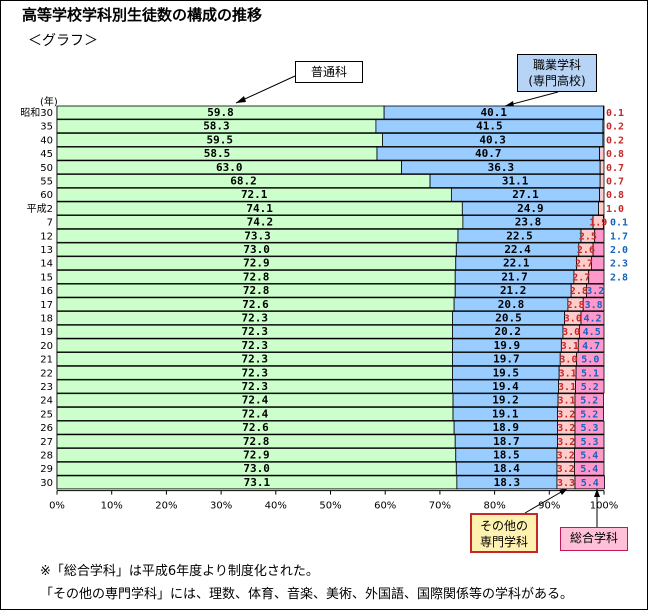 The height and width of the screenshot is (610, 648). Describe the element at coordinates (549, 506) in the screenshot. I see `x-tick-label: 90%` at that location.